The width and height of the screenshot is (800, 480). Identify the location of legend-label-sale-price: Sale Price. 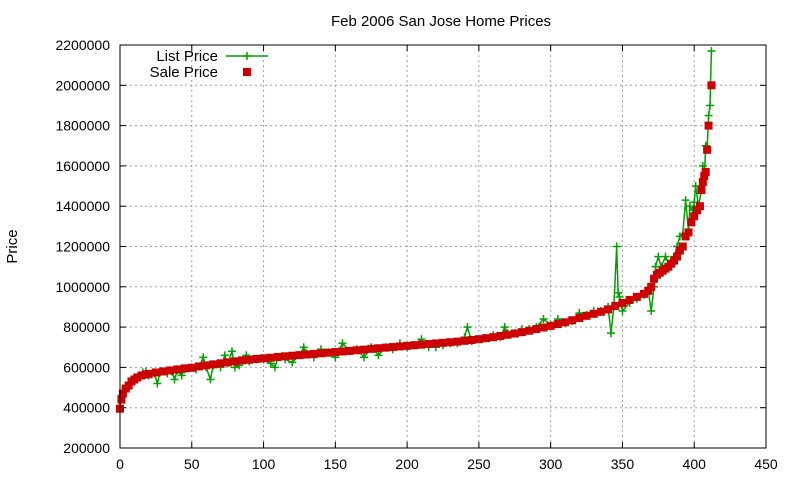
(184, 72).